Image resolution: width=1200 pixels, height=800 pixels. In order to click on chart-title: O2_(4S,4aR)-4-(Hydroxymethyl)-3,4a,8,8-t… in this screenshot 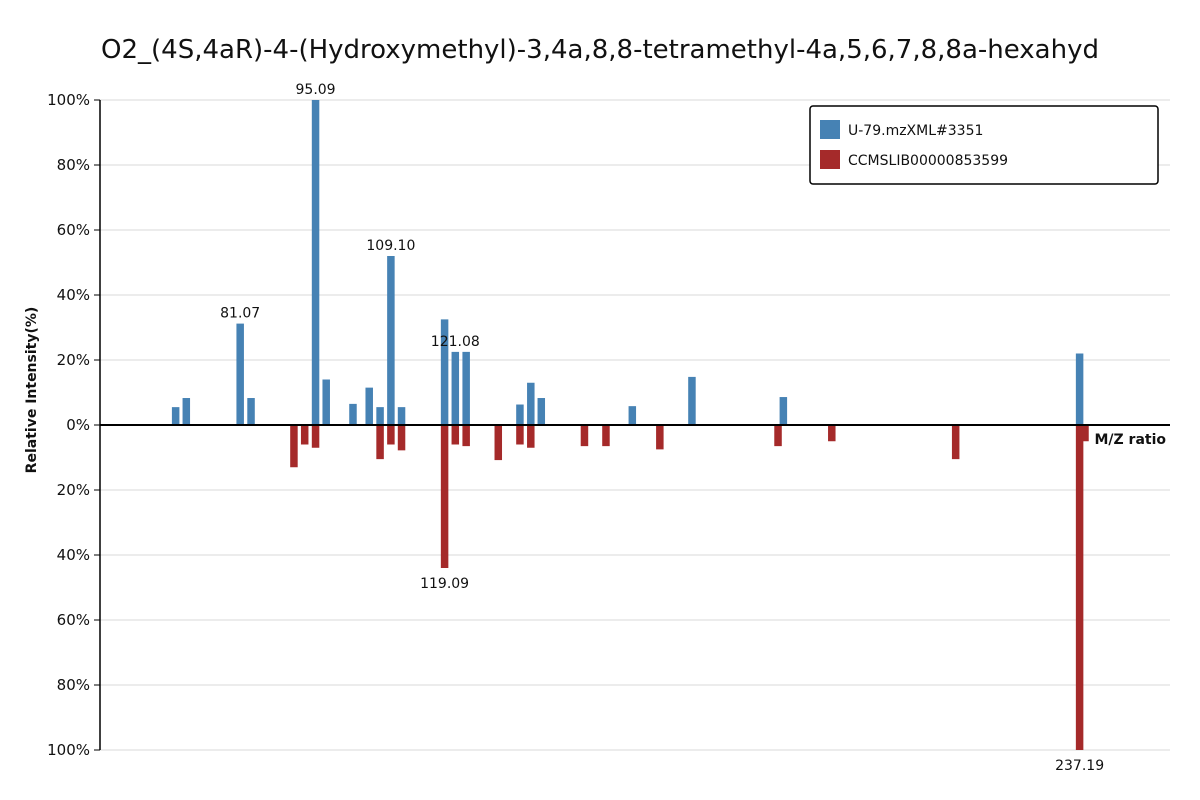, I will do `click(600, 50)`.